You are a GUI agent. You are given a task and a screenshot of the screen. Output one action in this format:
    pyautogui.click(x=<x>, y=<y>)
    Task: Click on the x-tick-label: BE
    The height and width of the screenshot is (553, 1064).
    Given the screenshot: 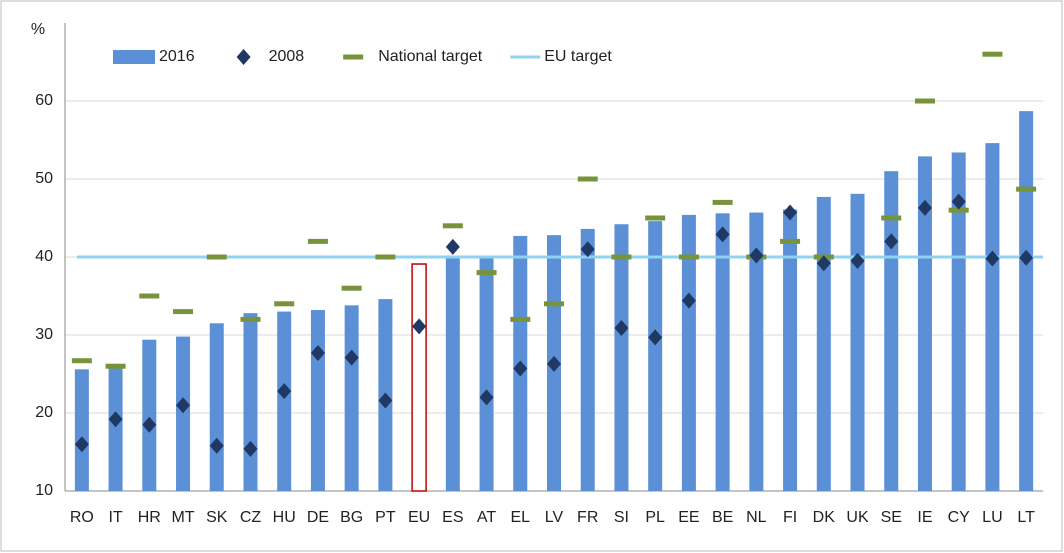 What is the action you would take?
    pyautogui.click(x=722, y=517)
    